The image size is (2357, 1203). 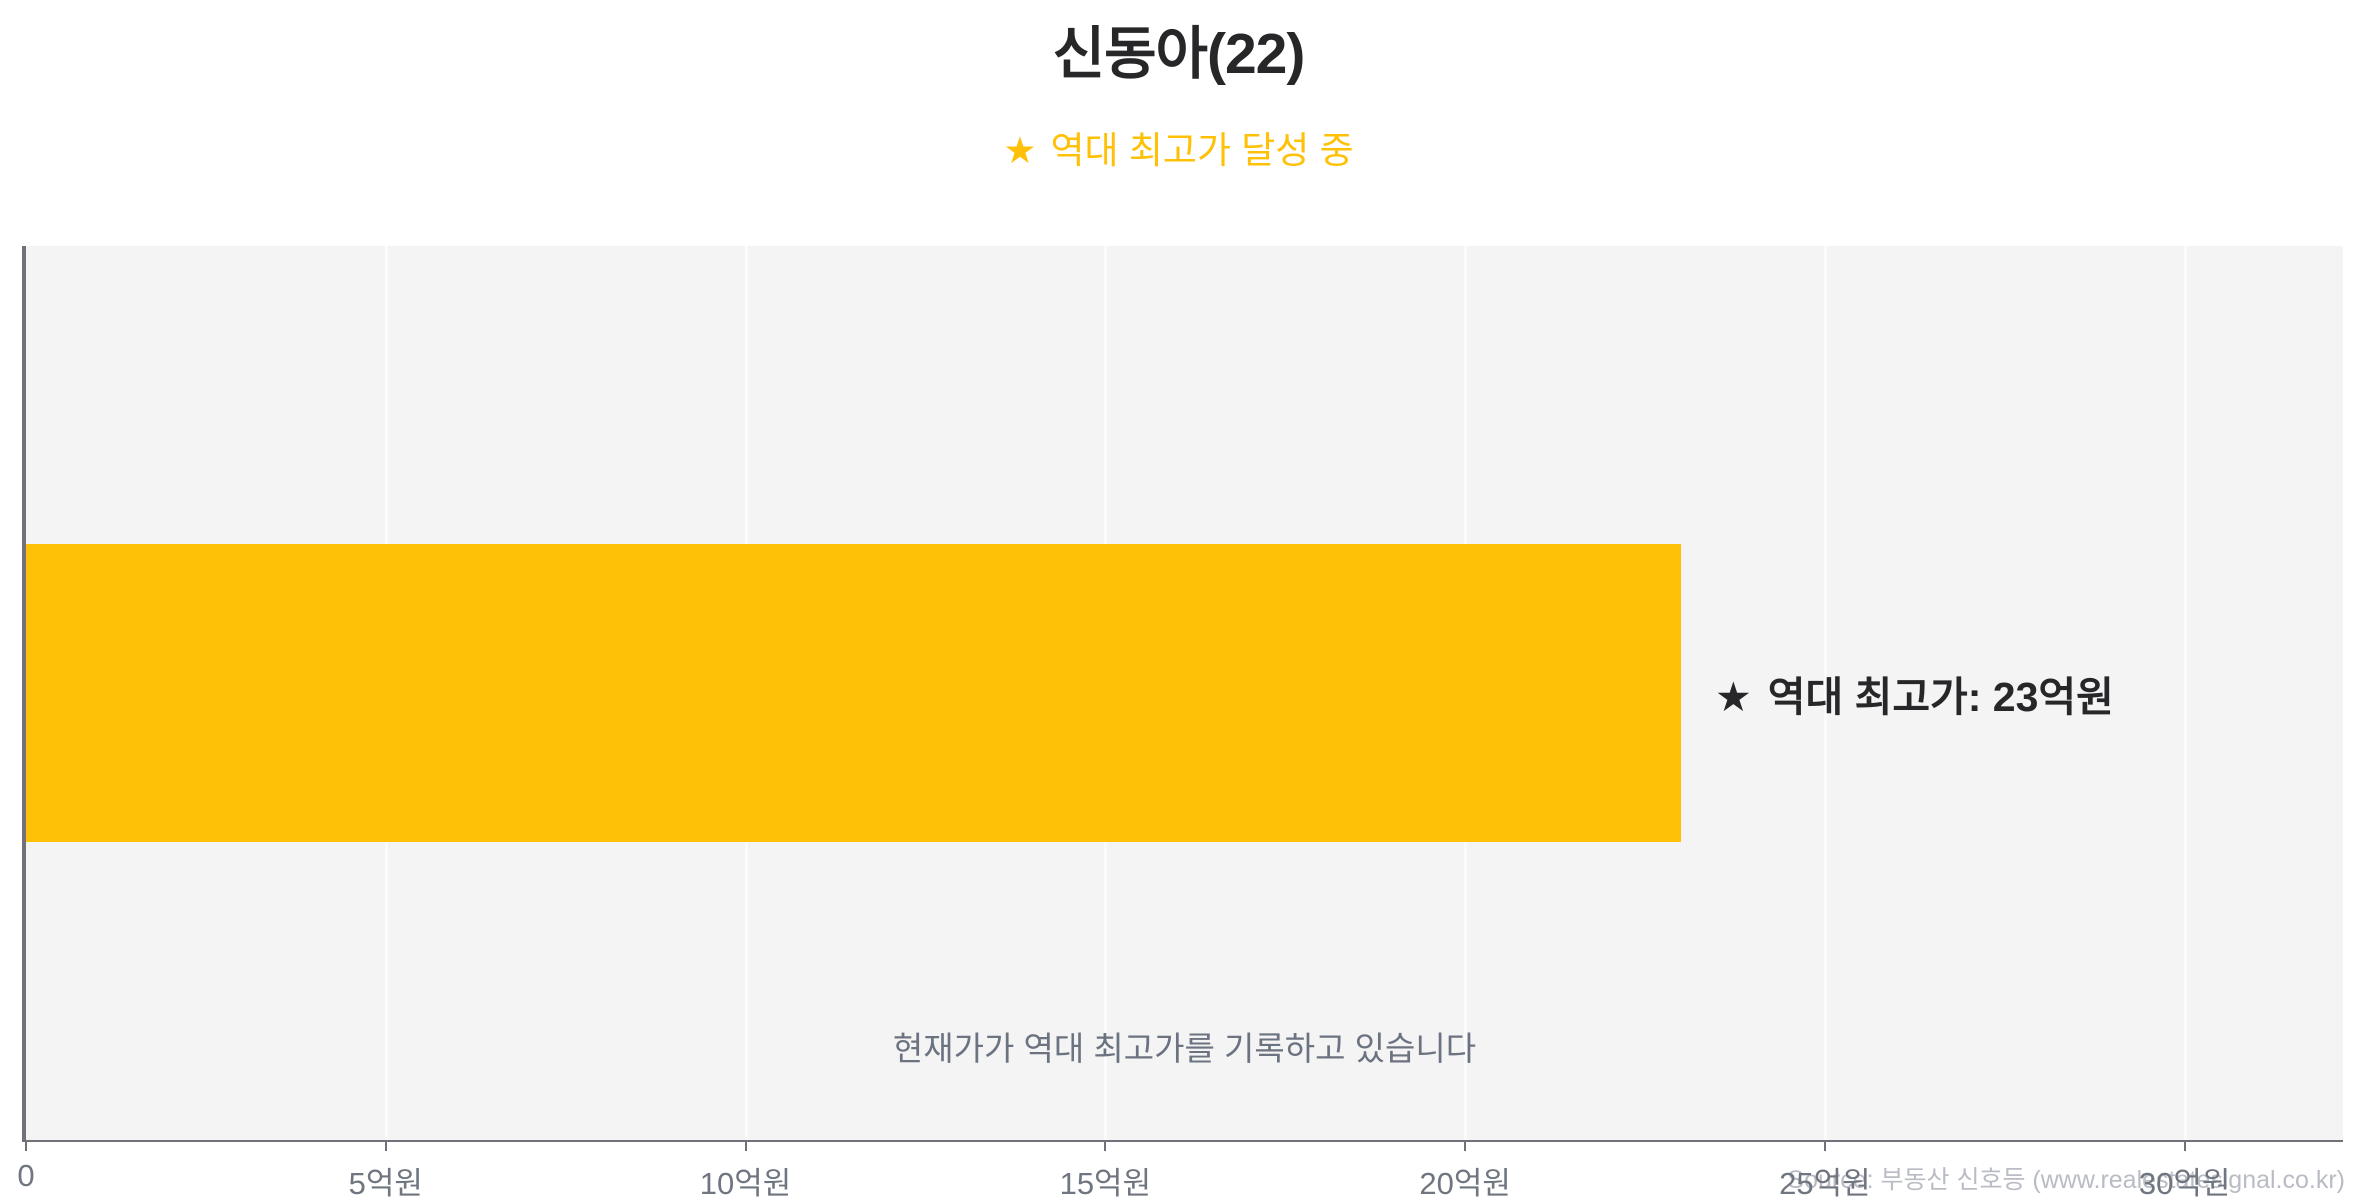 I want to click on axis-tick-label: 5억원, so click(x=385, y=1183).